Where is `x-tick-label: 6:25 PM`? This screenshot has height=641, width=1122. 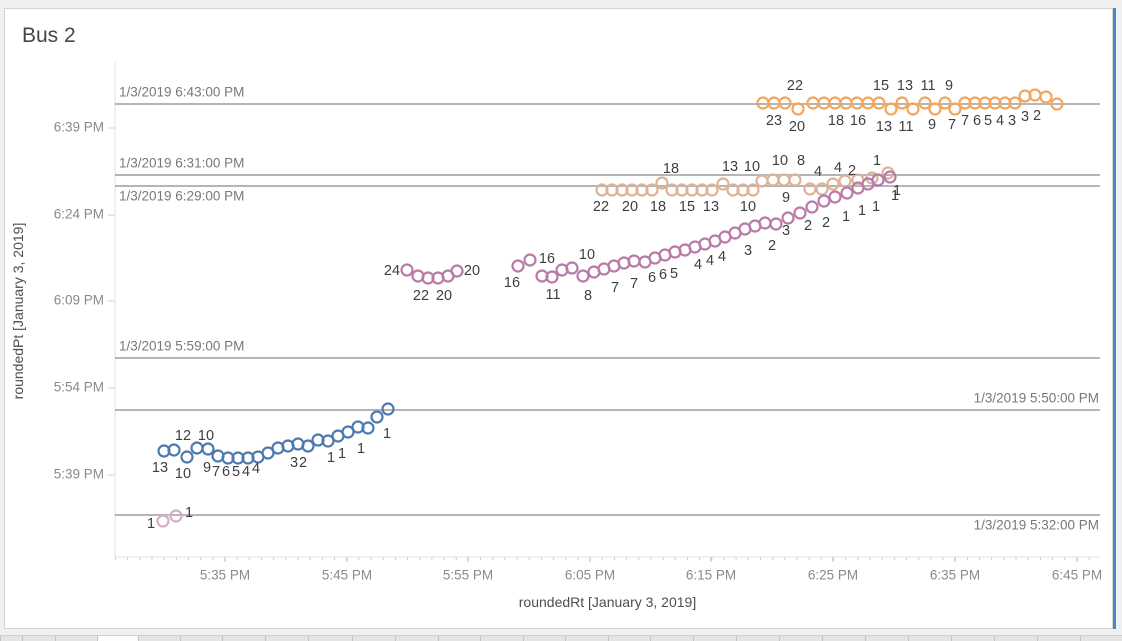 x-tick-label: 6:25 PM is located at coordinates (833, 575).